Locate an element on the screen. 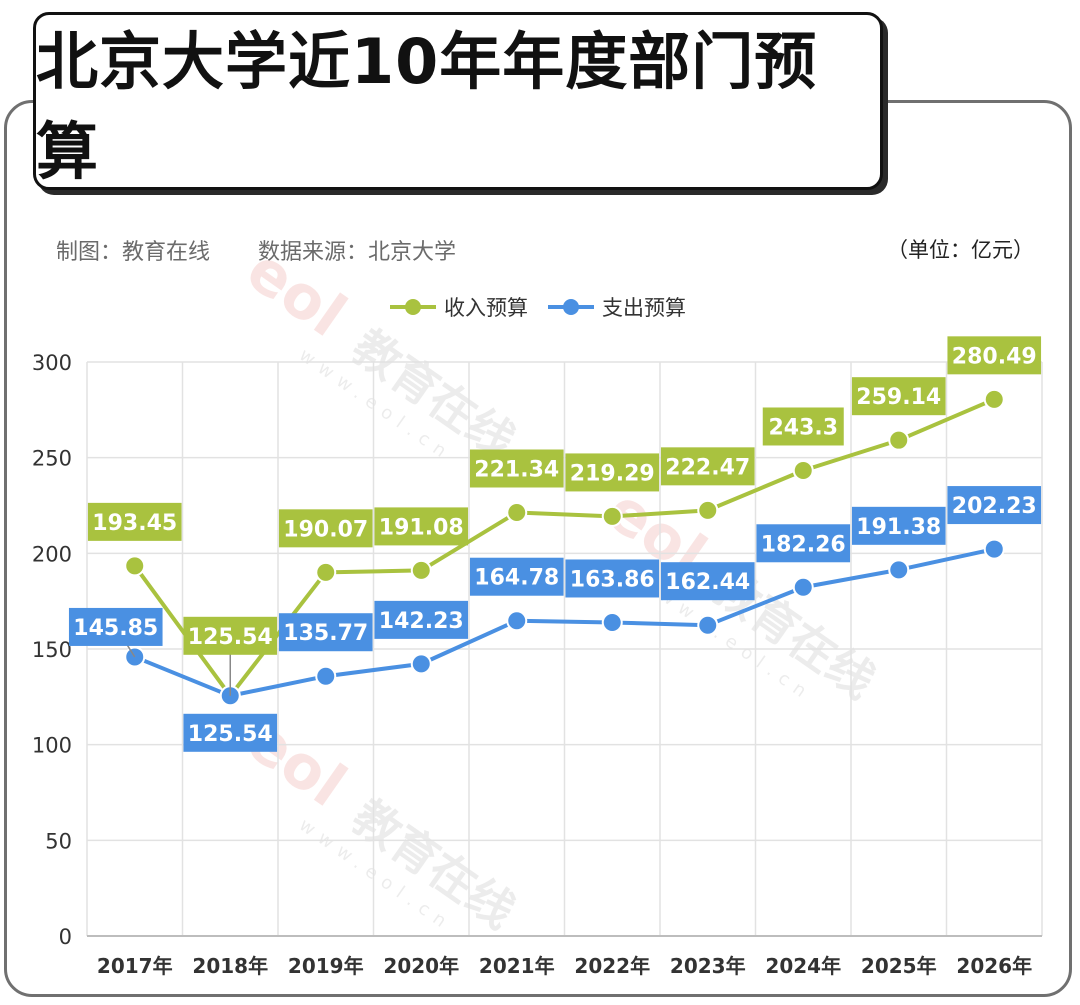  x-tick-label: 2022年 is located at coordinates (612, 966).